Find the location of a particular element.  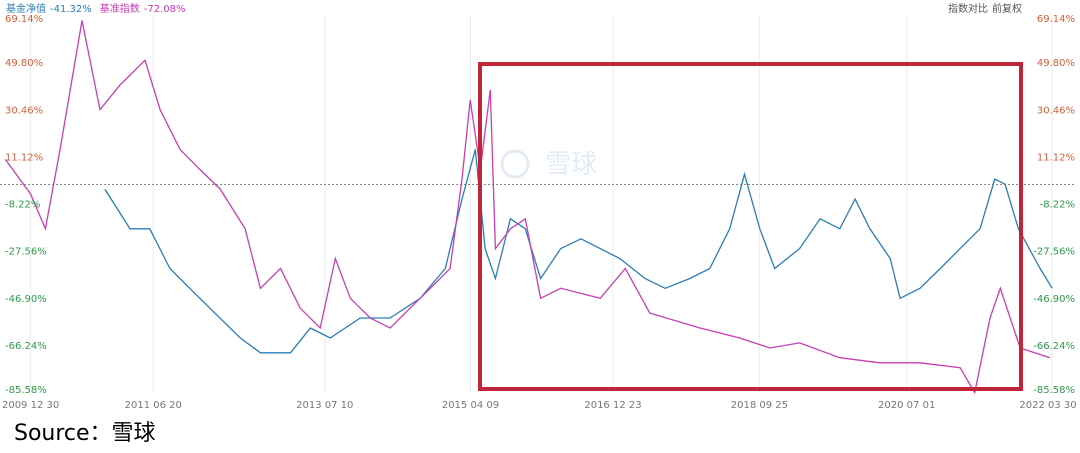

x-tick-label: 2011 06 20 is located at coordinates (153, 405).